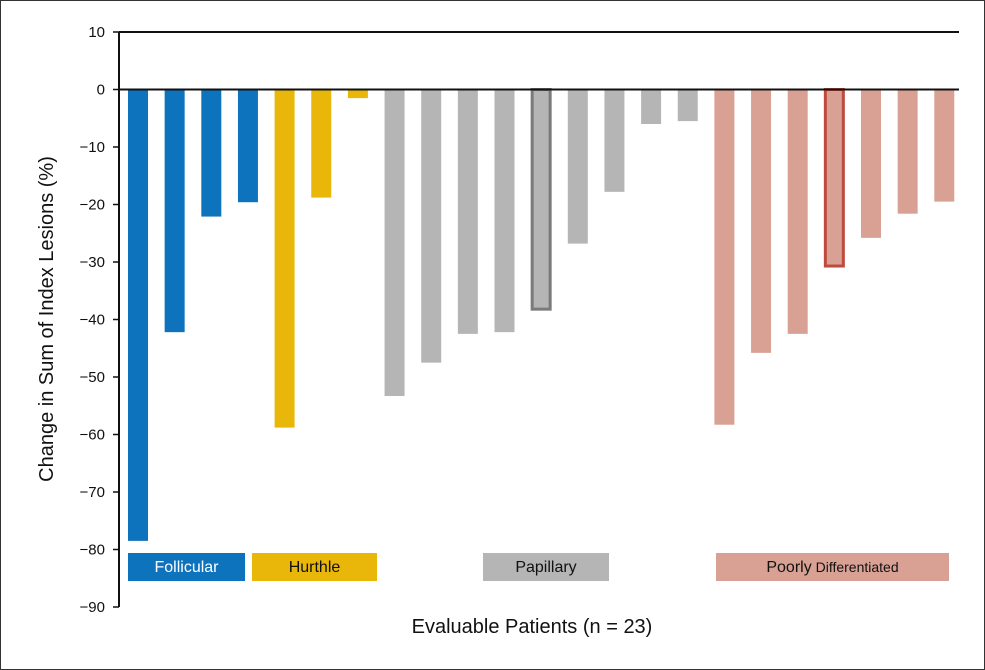 Image resolution: width=985 pixels, height=670 pixels. I want to click on y-tick-label: −80, so click(92, 550).